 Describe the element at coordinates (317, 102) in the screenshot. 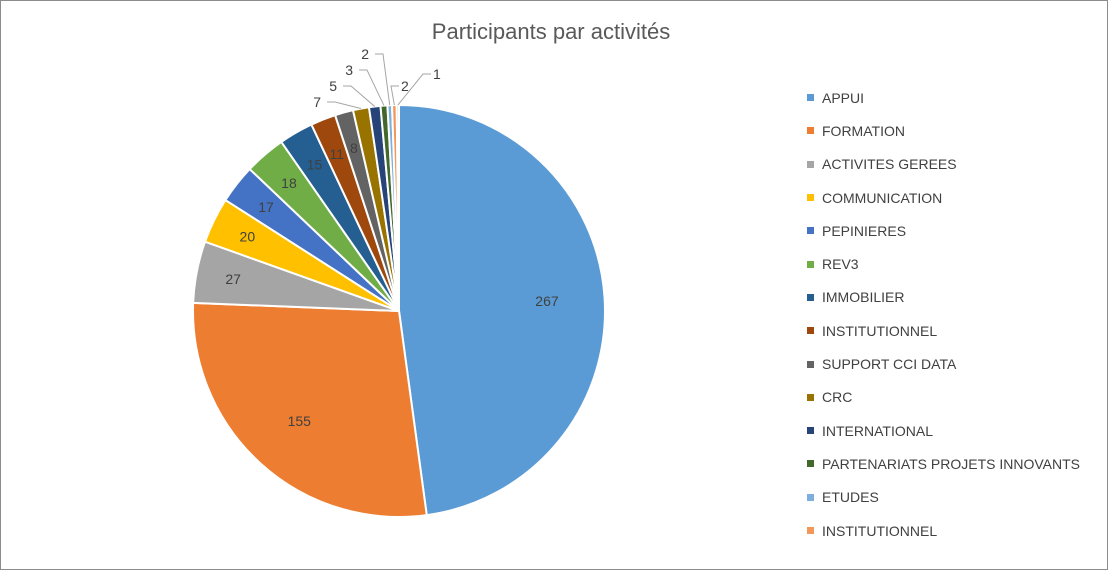

I see `data-label: 7` at that location.